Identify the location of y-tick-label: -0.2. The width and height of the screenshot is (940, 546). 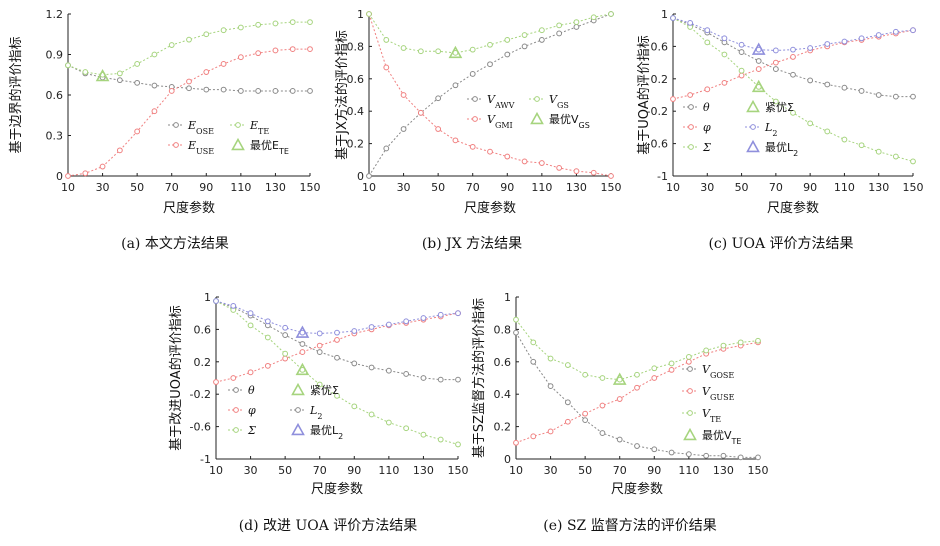
(657, 111).